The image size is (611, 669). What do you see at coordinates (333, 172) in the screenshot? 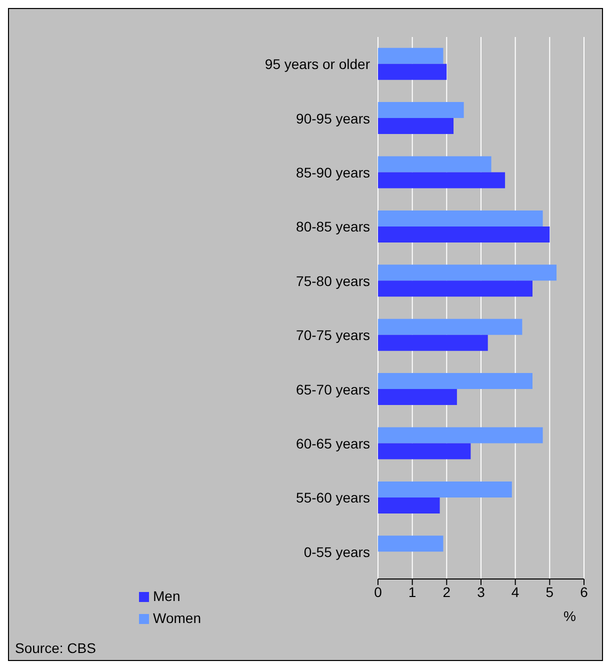
I see `y-tick-label: 85-90 years` at bounding box center [333, 172].